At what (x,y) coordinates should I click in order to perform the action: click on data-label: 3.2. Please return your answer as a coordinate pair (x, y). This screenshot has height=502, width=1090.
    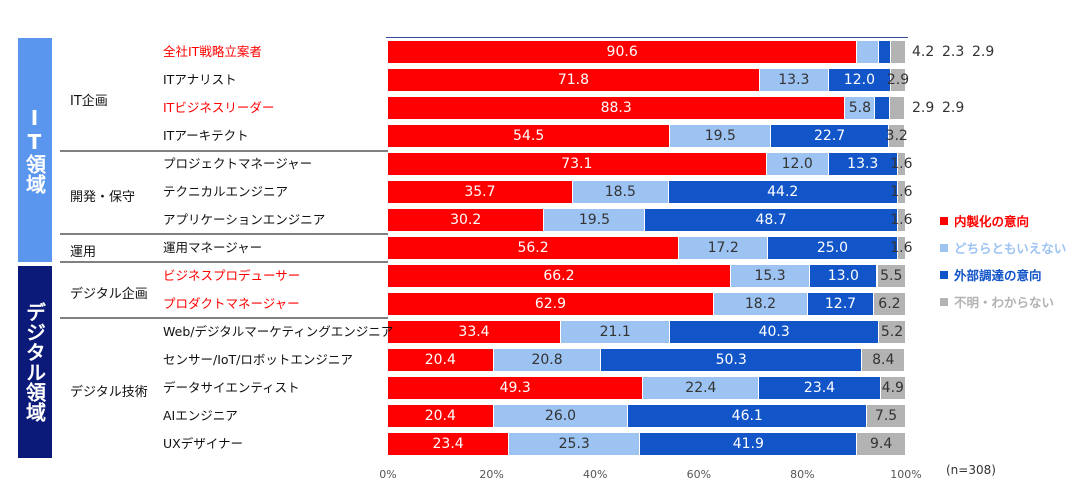
    Looking at the image, I should click on (896, 136).